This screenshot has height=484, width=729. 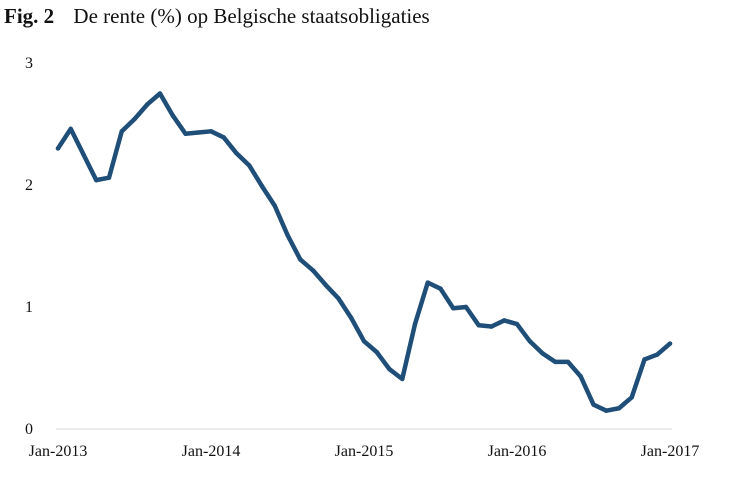 I want to click on x-tick-label: Jan-2013, so click(x=58, y=451).